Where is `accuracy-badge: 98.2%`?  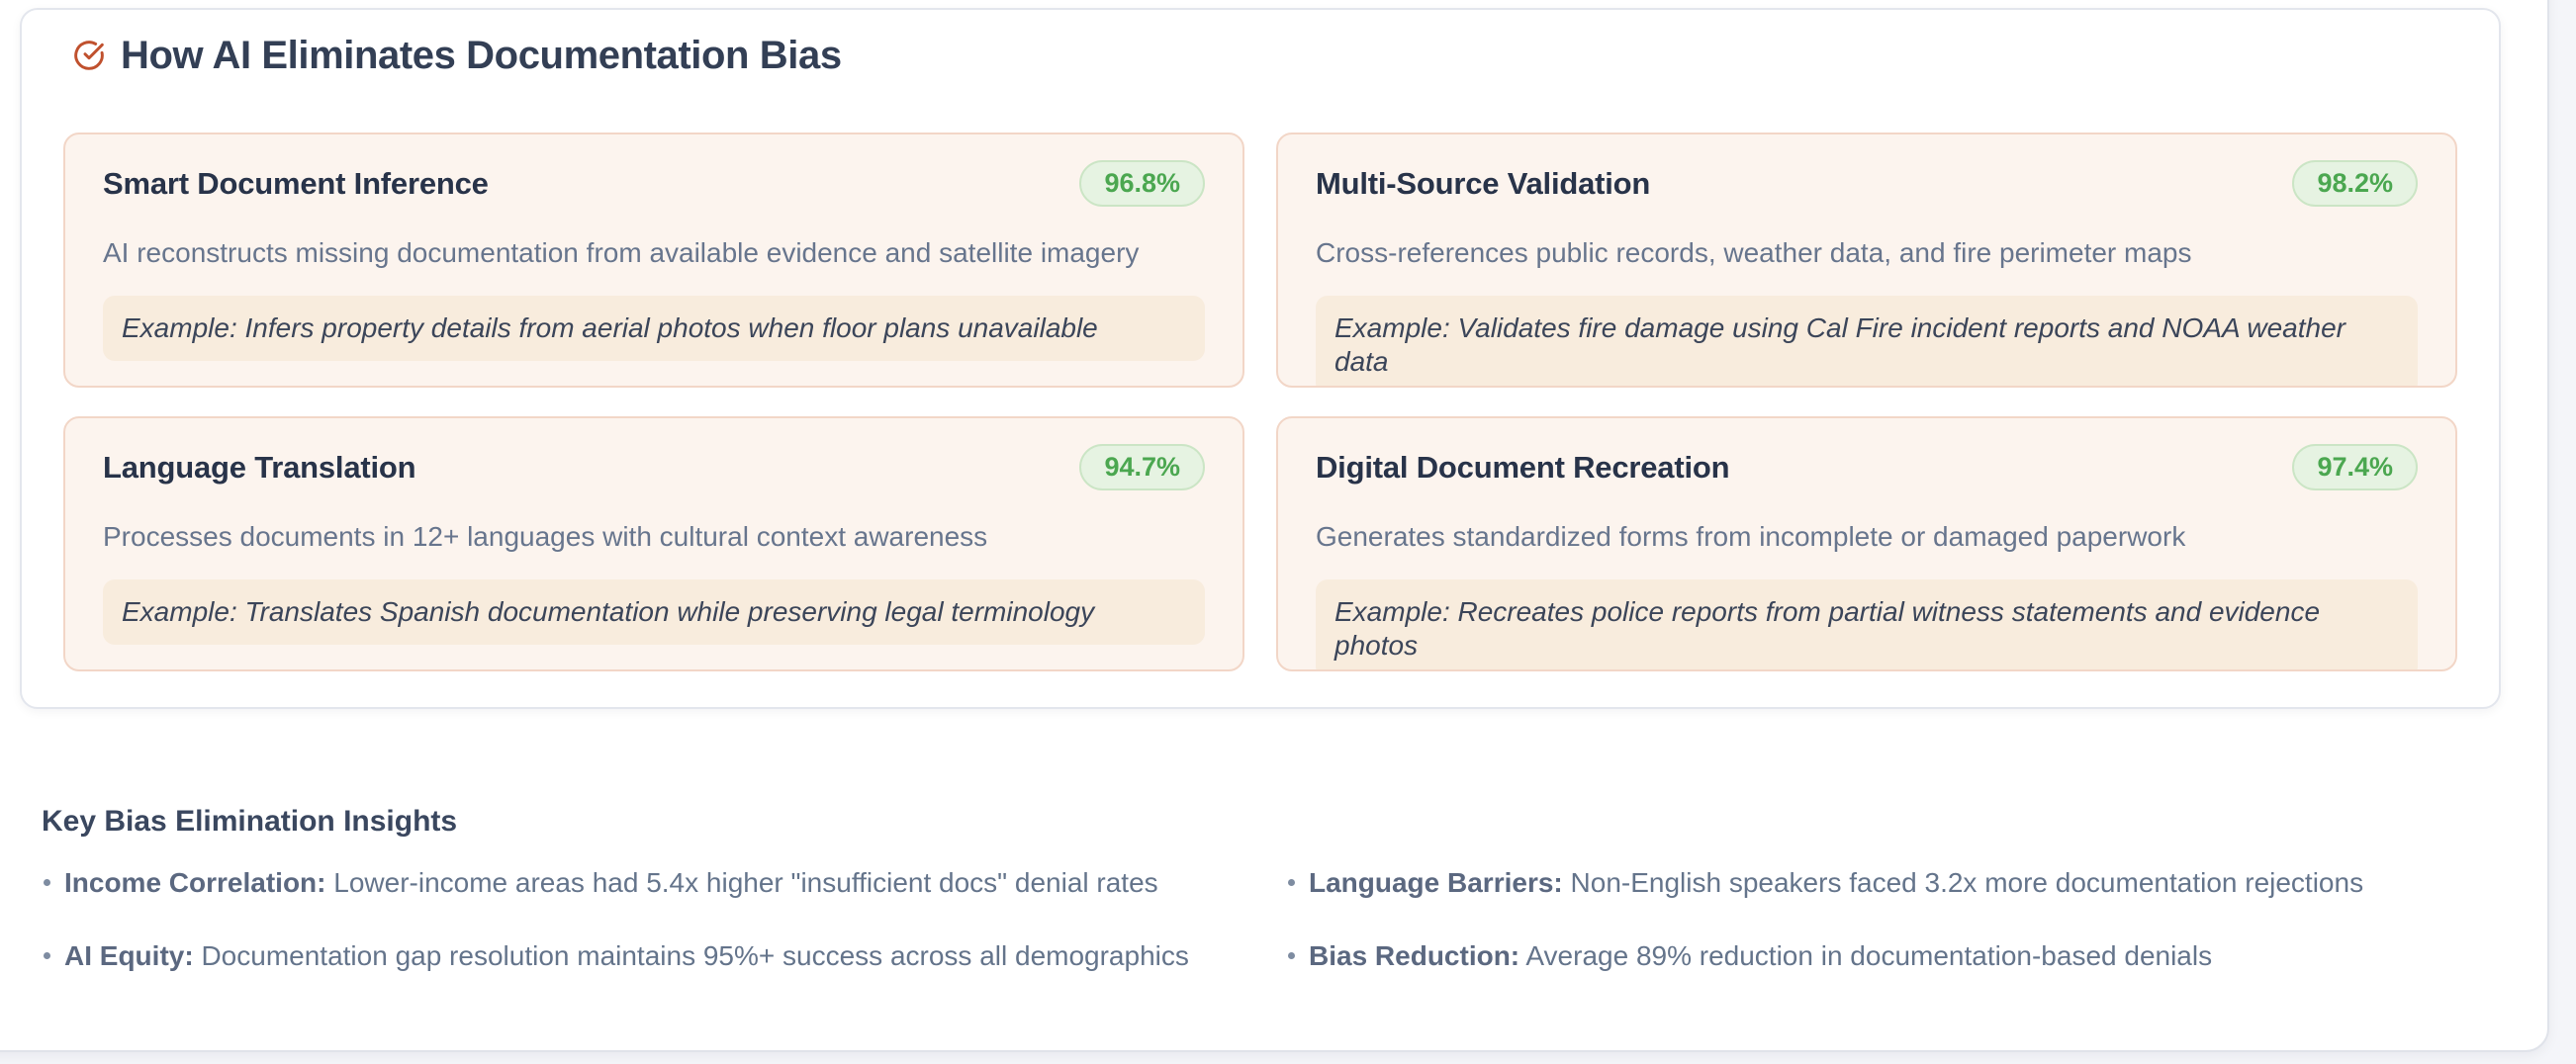
accuracy-badge: 98.2% is located at coordinates (2355, 183).